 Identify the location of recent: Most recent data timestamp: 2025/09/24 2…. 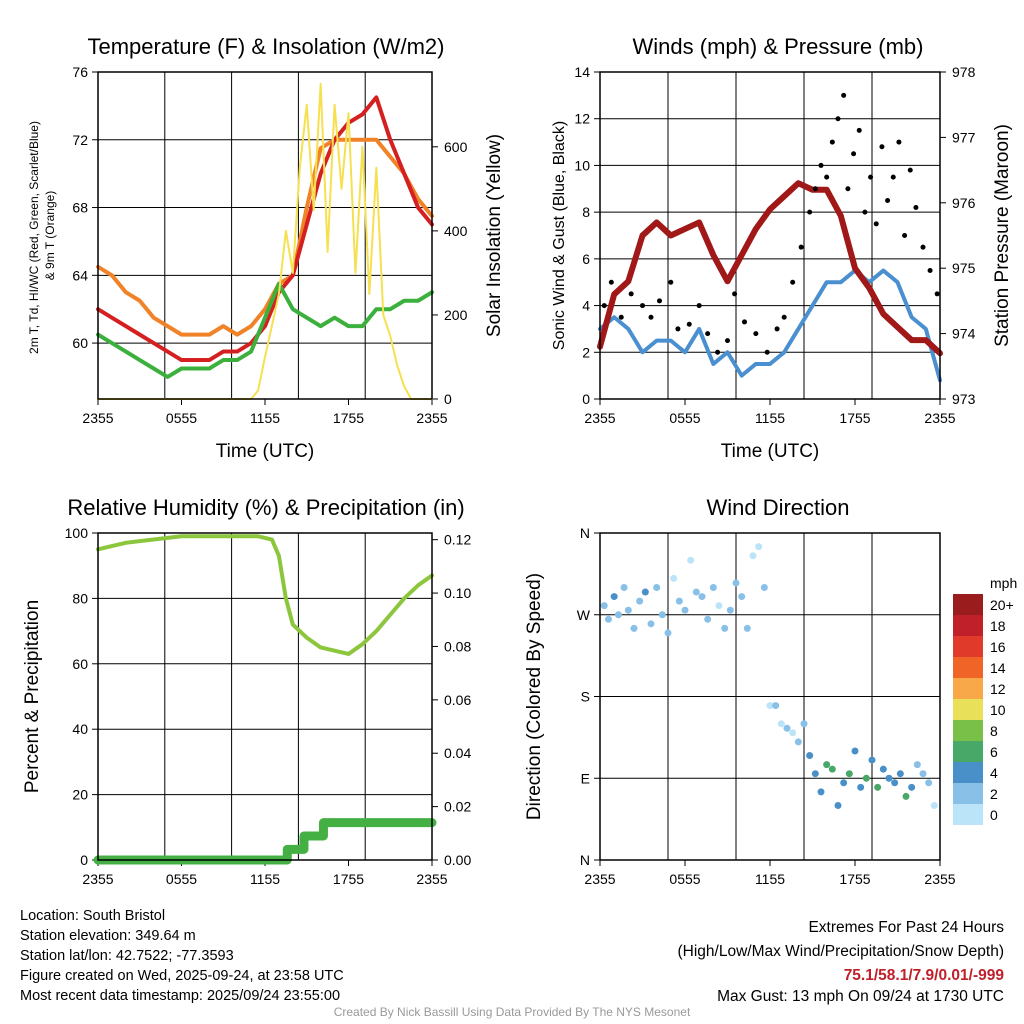
(180, 996).